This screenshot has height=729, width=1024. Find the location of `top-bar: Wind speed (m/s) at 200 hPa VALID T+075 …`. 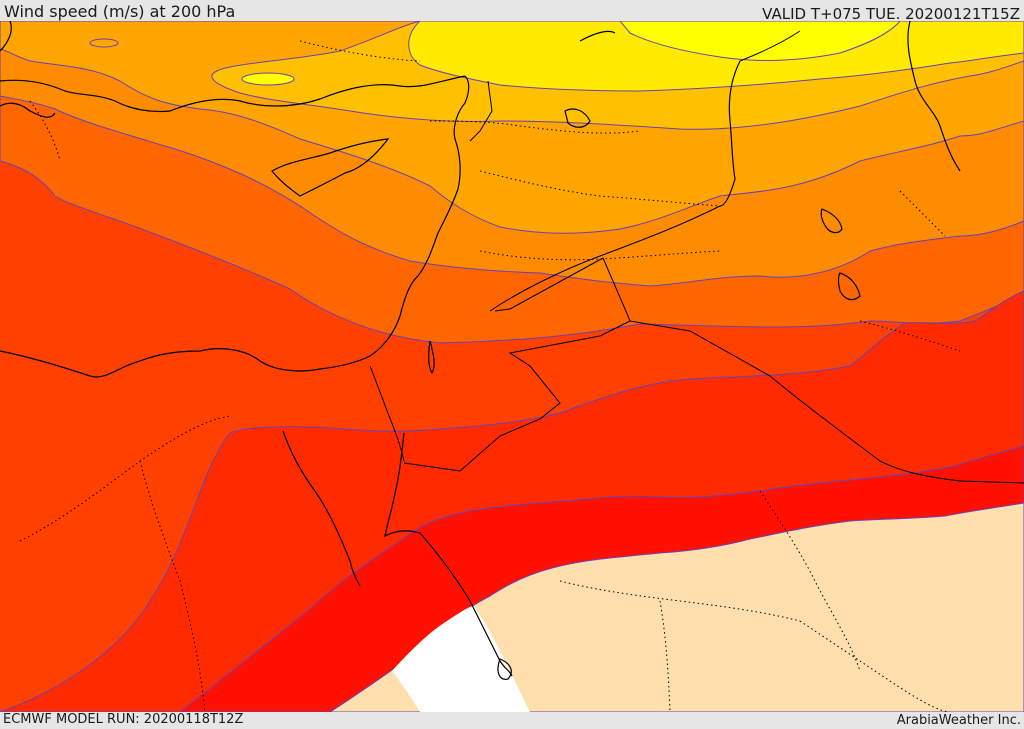

top-bar: Wind speed (m/s) at 200 hPa VALID T+075 … is located at coordinates (512, 11).